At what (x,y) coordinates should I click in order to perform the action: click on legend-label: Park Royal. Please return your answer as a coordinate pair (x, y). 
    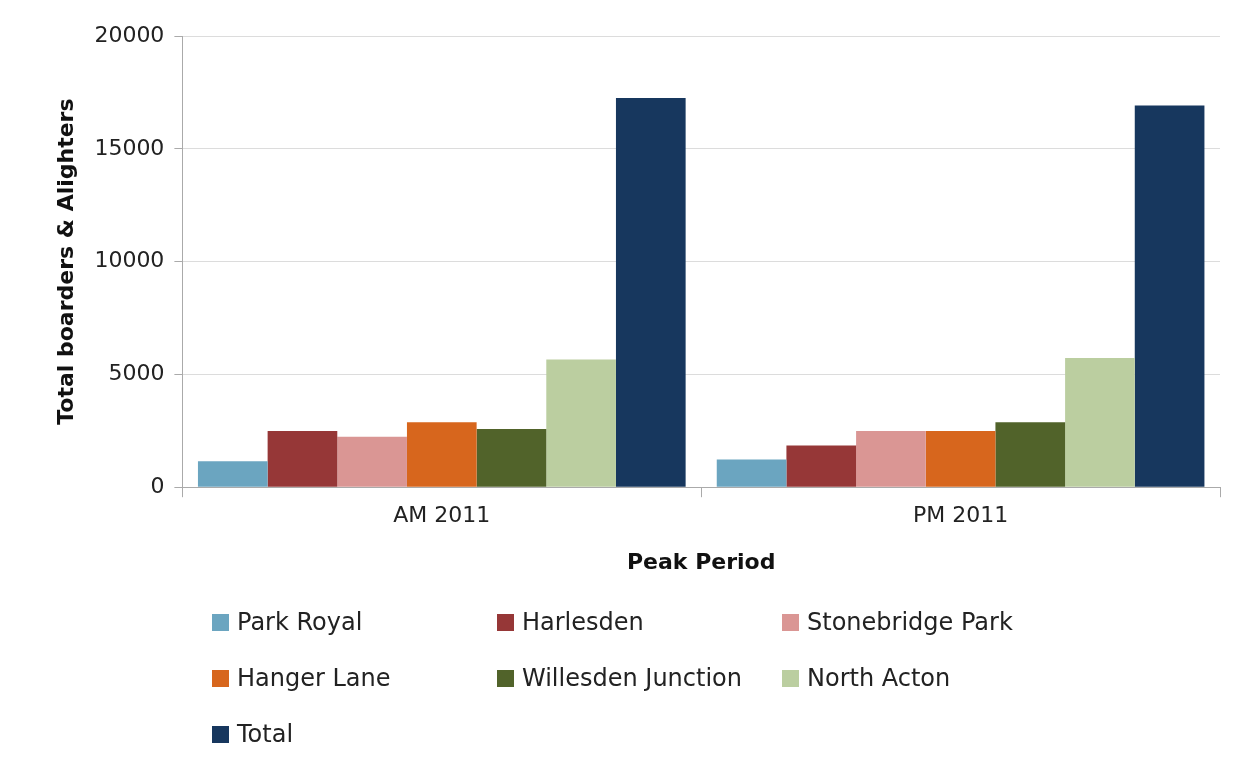
    Looking at the image, I should click on (300, 622).